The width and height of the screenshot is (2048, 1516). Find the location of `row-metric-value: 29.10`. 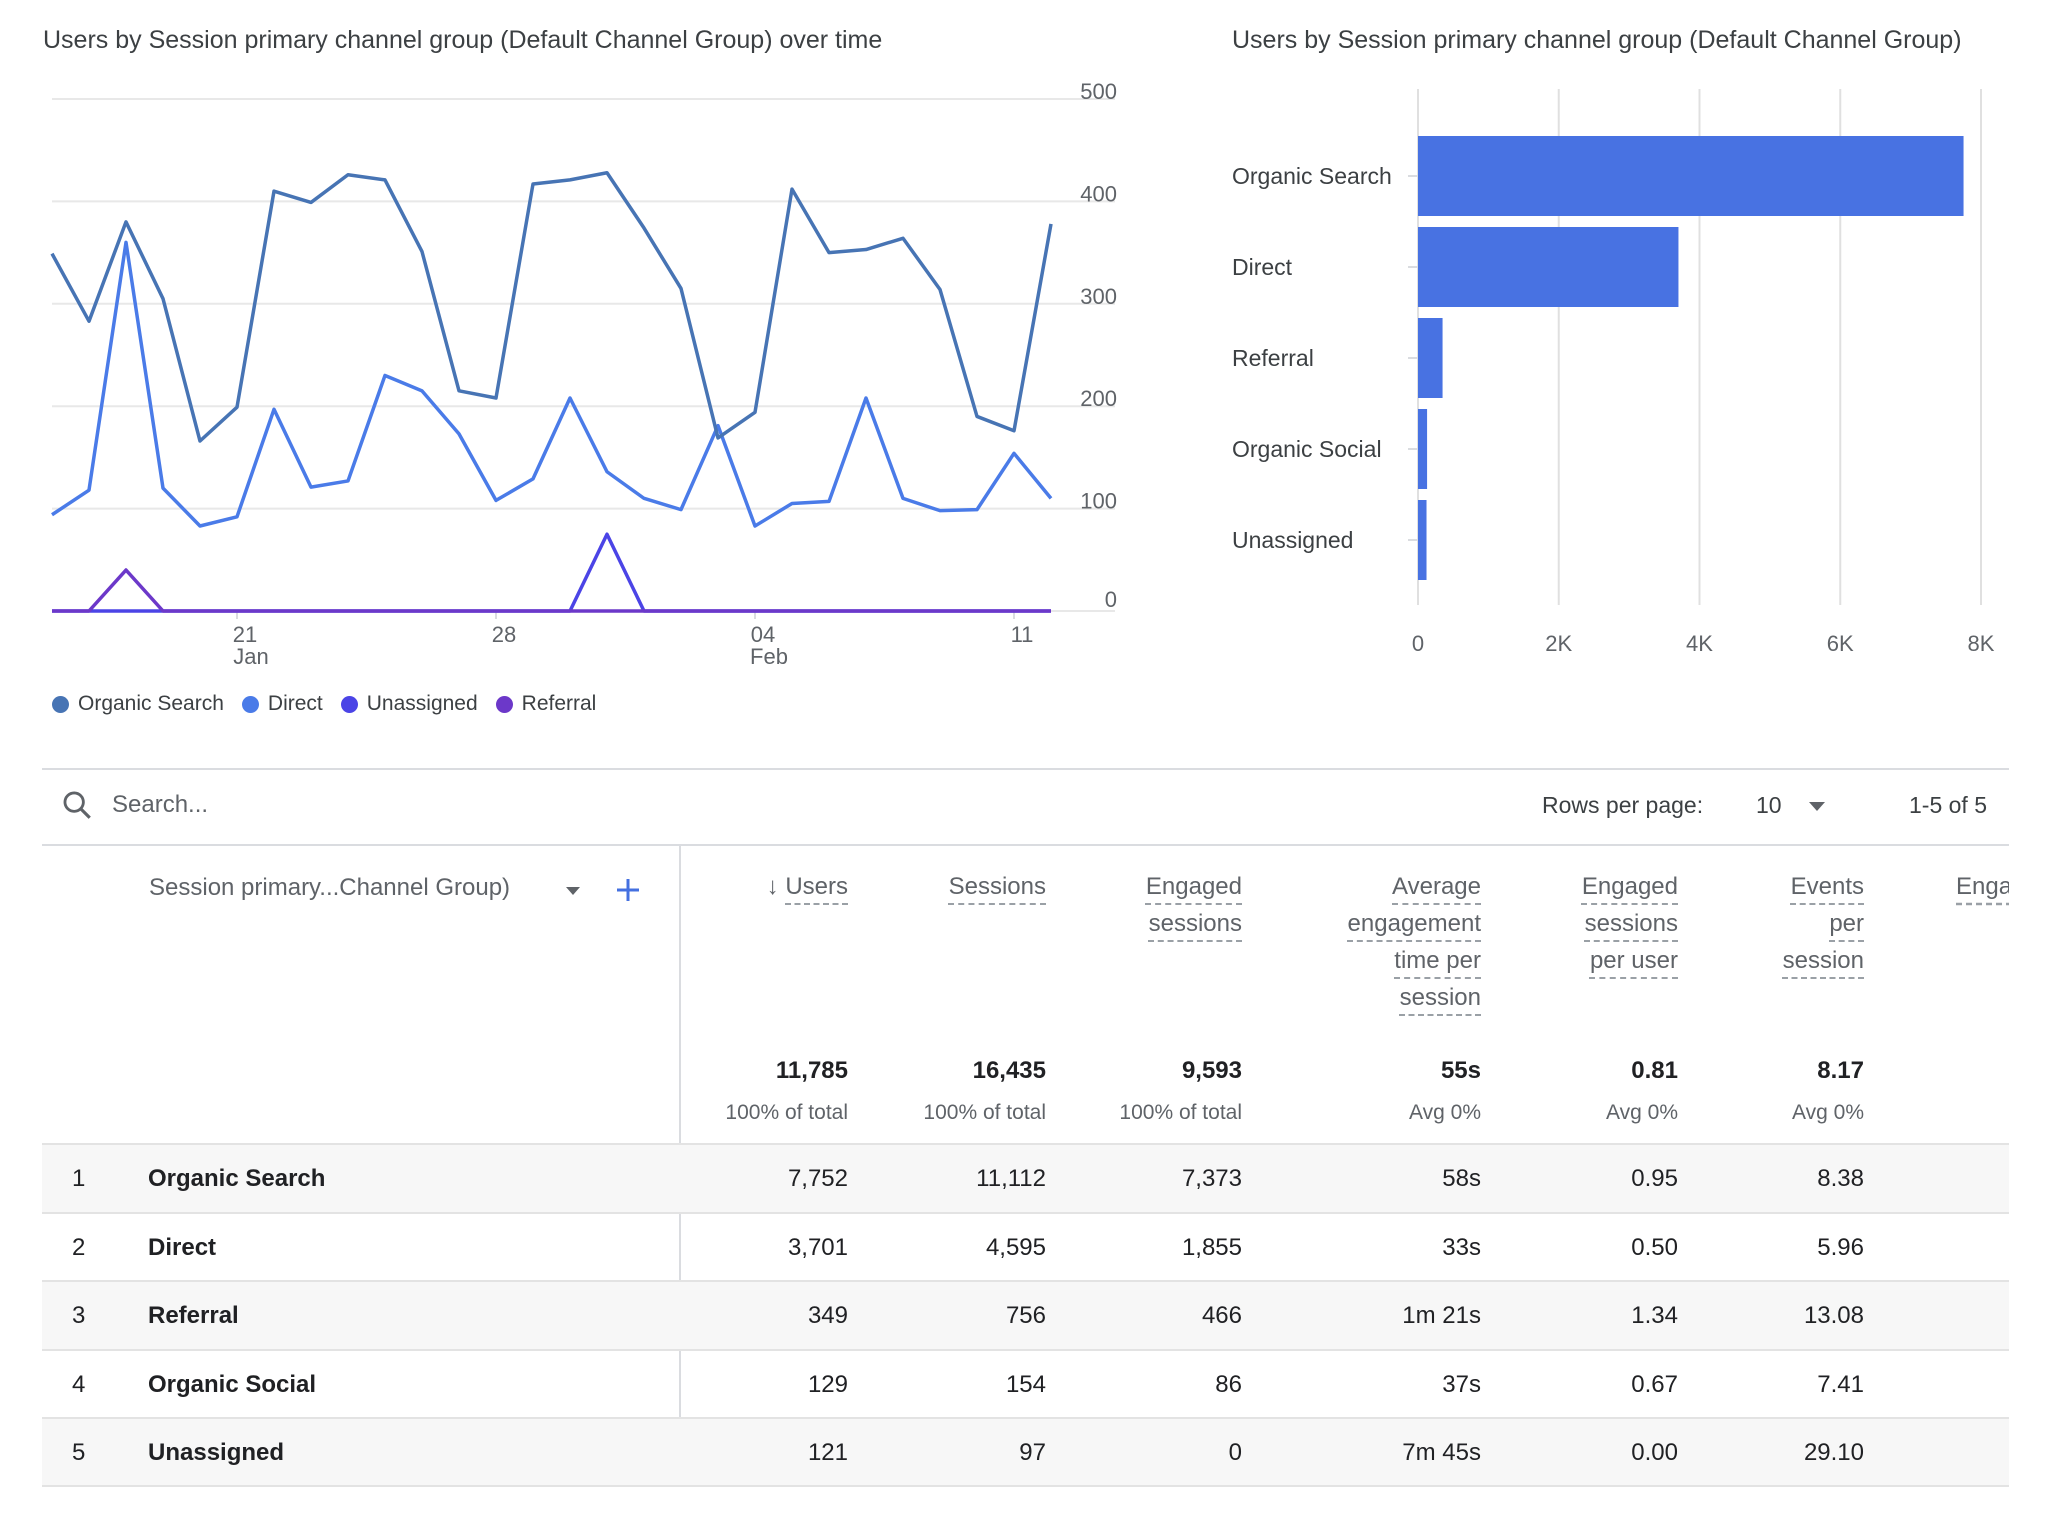

row-metric-value: 29.10 is located at coordinates (1833, 1452).